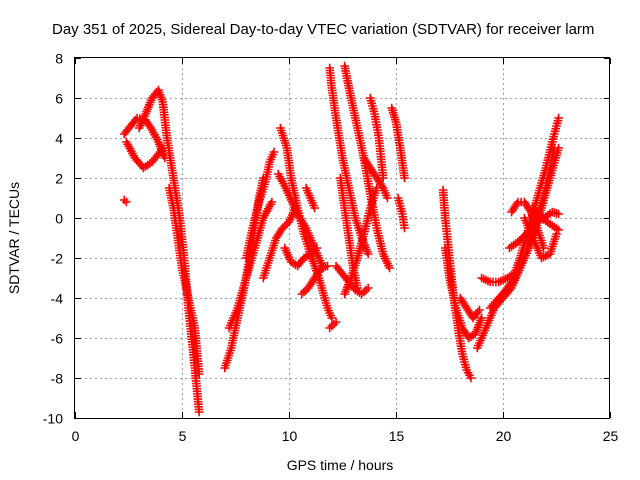 The image size is (640, 480). I want to click on series-track-a4, so click(184, 281).